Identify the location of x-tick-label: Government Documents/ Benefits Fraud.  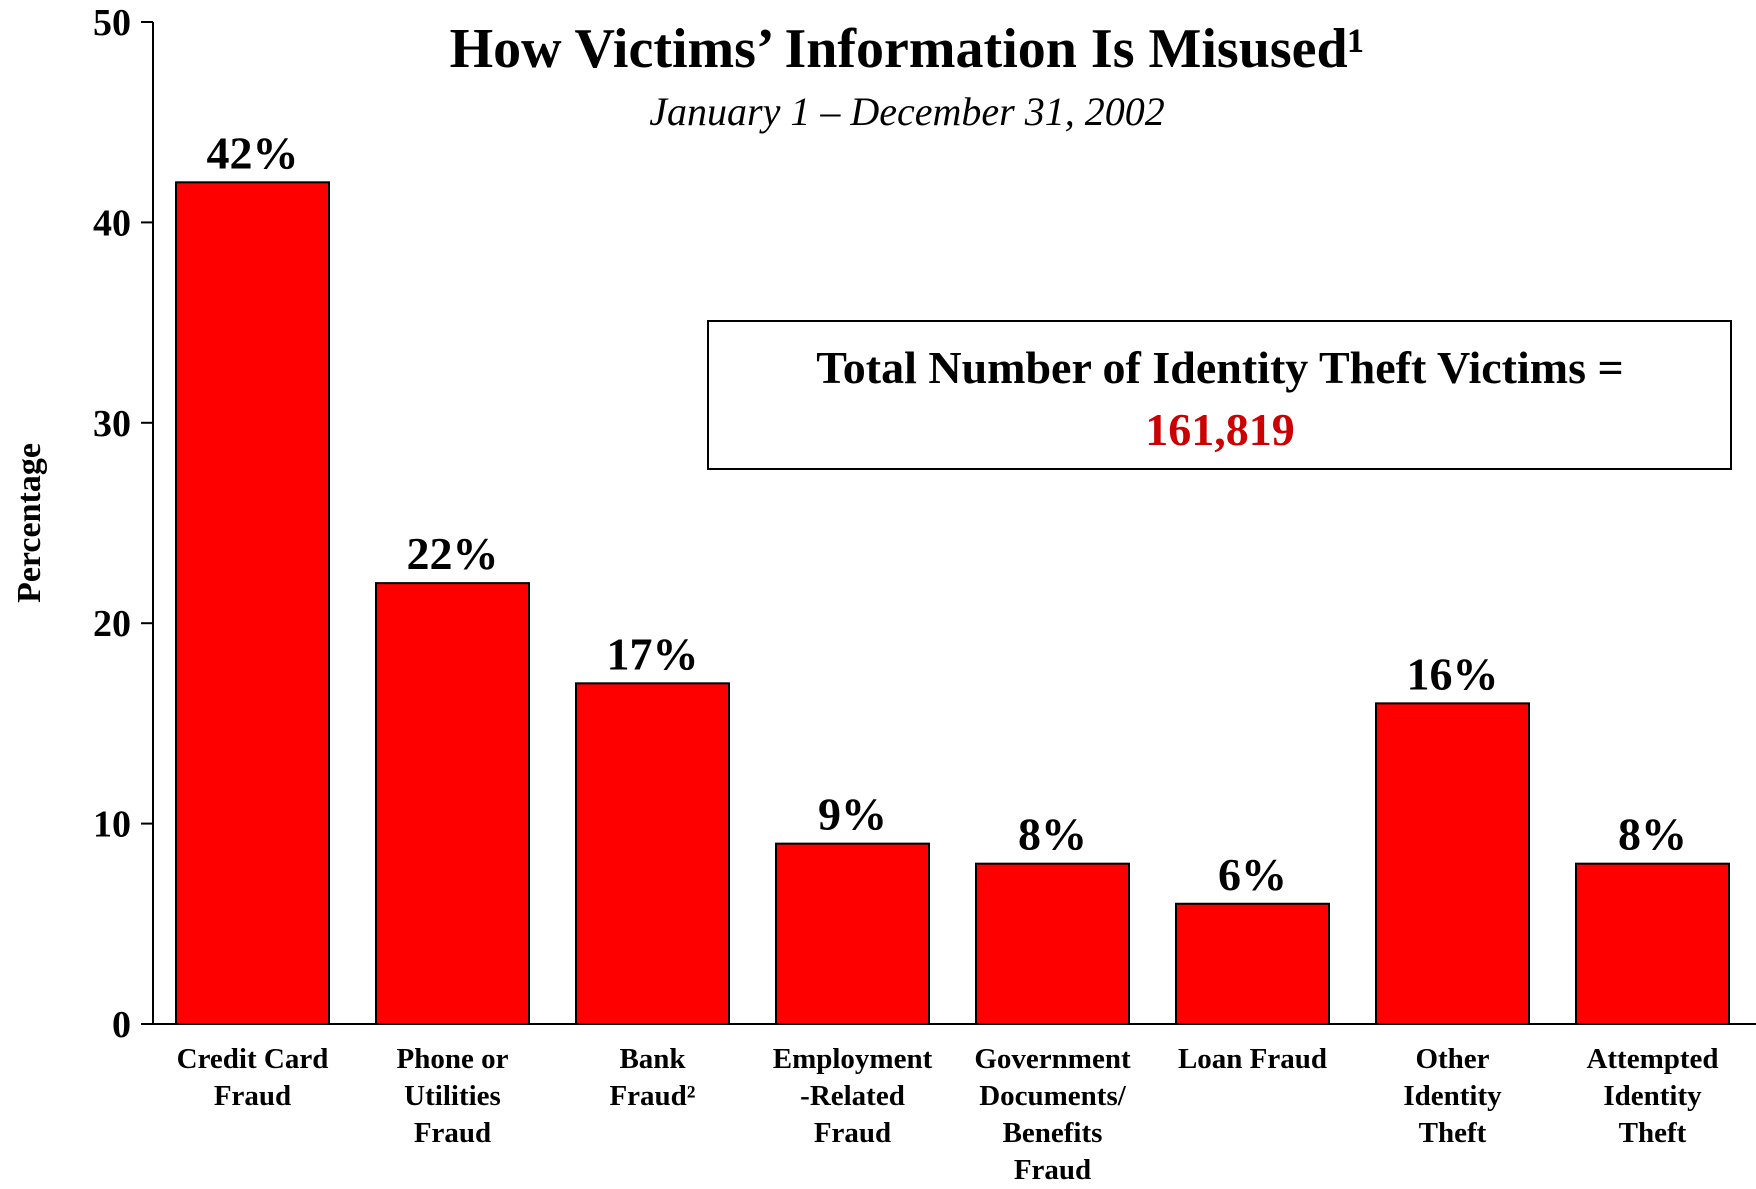
(1052, 1114).